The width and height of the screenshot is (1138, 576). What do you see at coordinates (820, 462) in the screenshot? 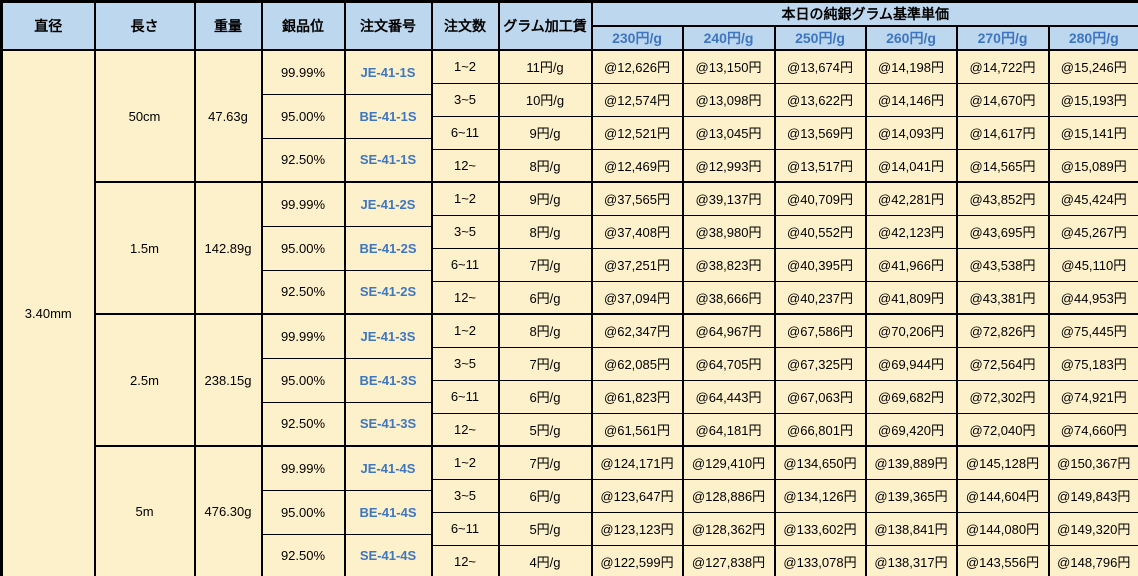
I see `price-cell: @134,650円` at bounding box center [820, 462].